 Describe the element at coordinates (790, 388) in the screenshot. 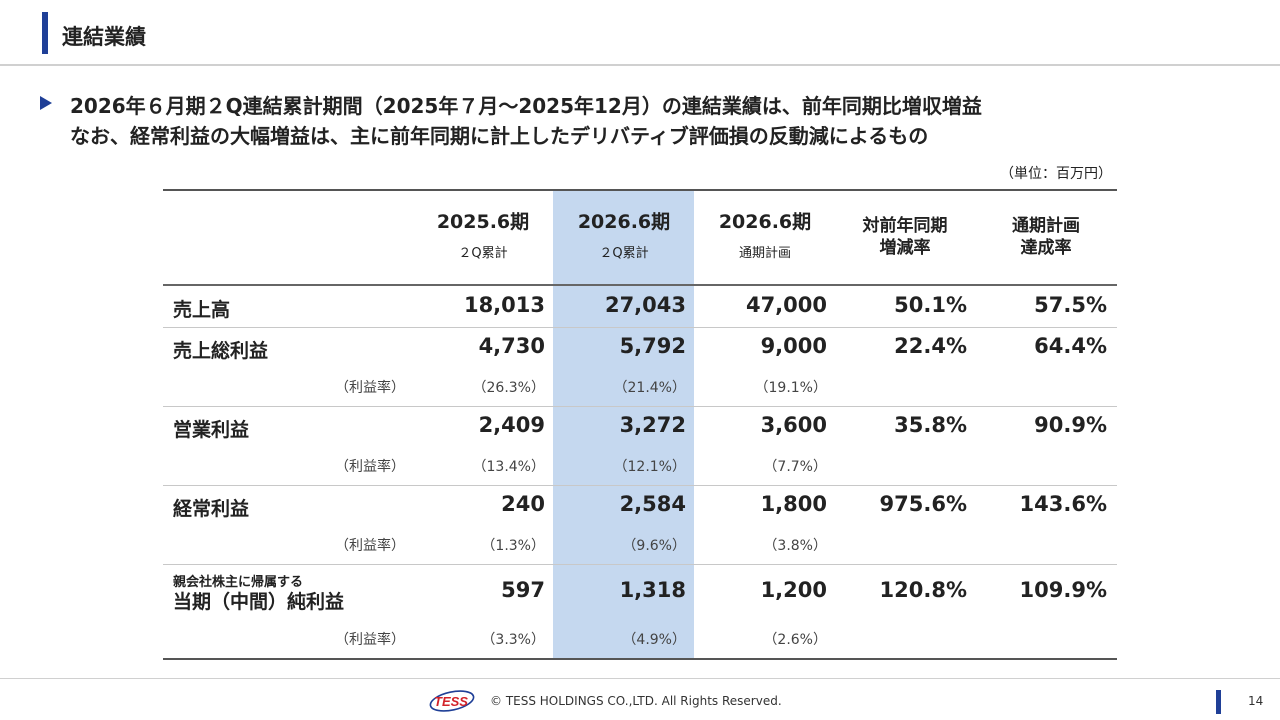

I see `ratio-cell: （19.1%）` at that location.